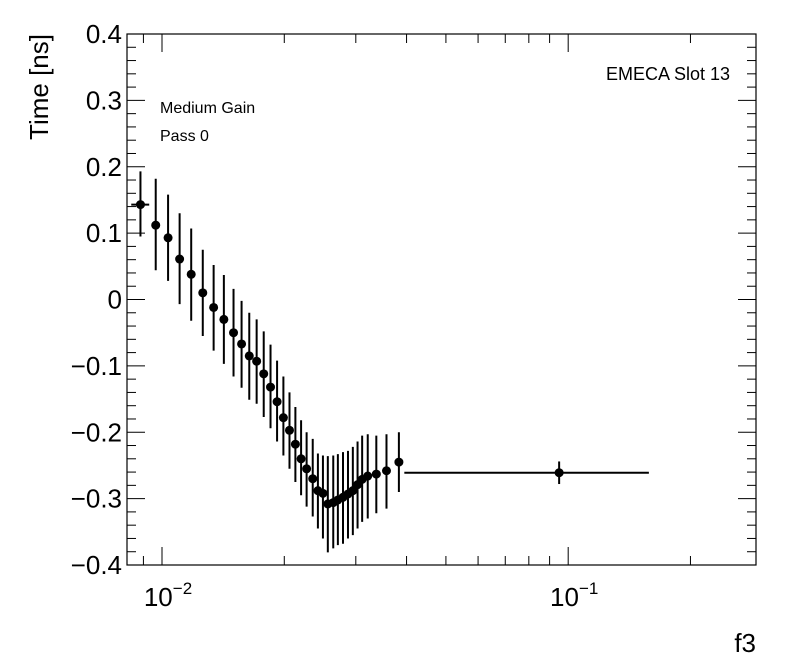  I want to click on x-tick-label: 10⁻¹, so click(574, 595).